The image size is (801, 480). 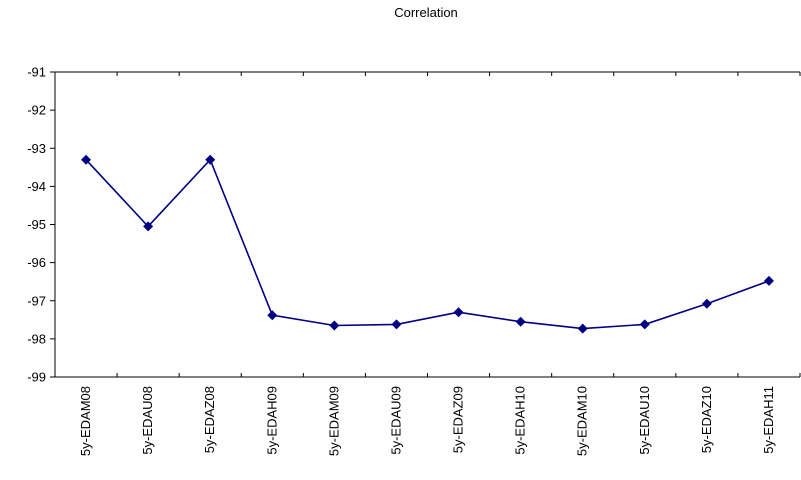 I want to click on y-tick-label: -93, so click(x=36, y=148).